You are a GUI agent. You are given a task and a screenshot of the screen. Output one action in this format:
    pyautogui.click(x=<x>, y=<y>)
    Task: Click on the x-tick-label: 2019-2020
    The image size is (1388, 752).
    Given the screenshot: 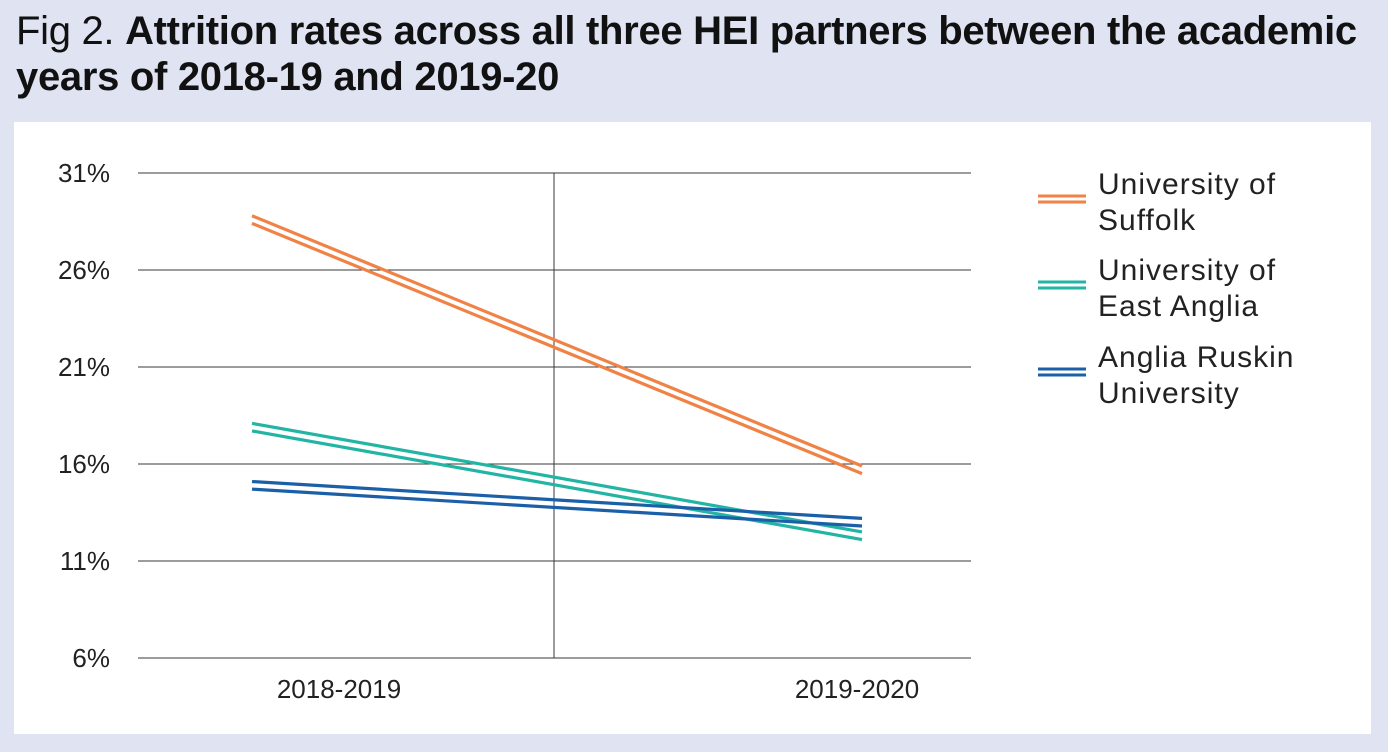 What is the action you would take?
    pyautogui.click(x=857, y=689)
    